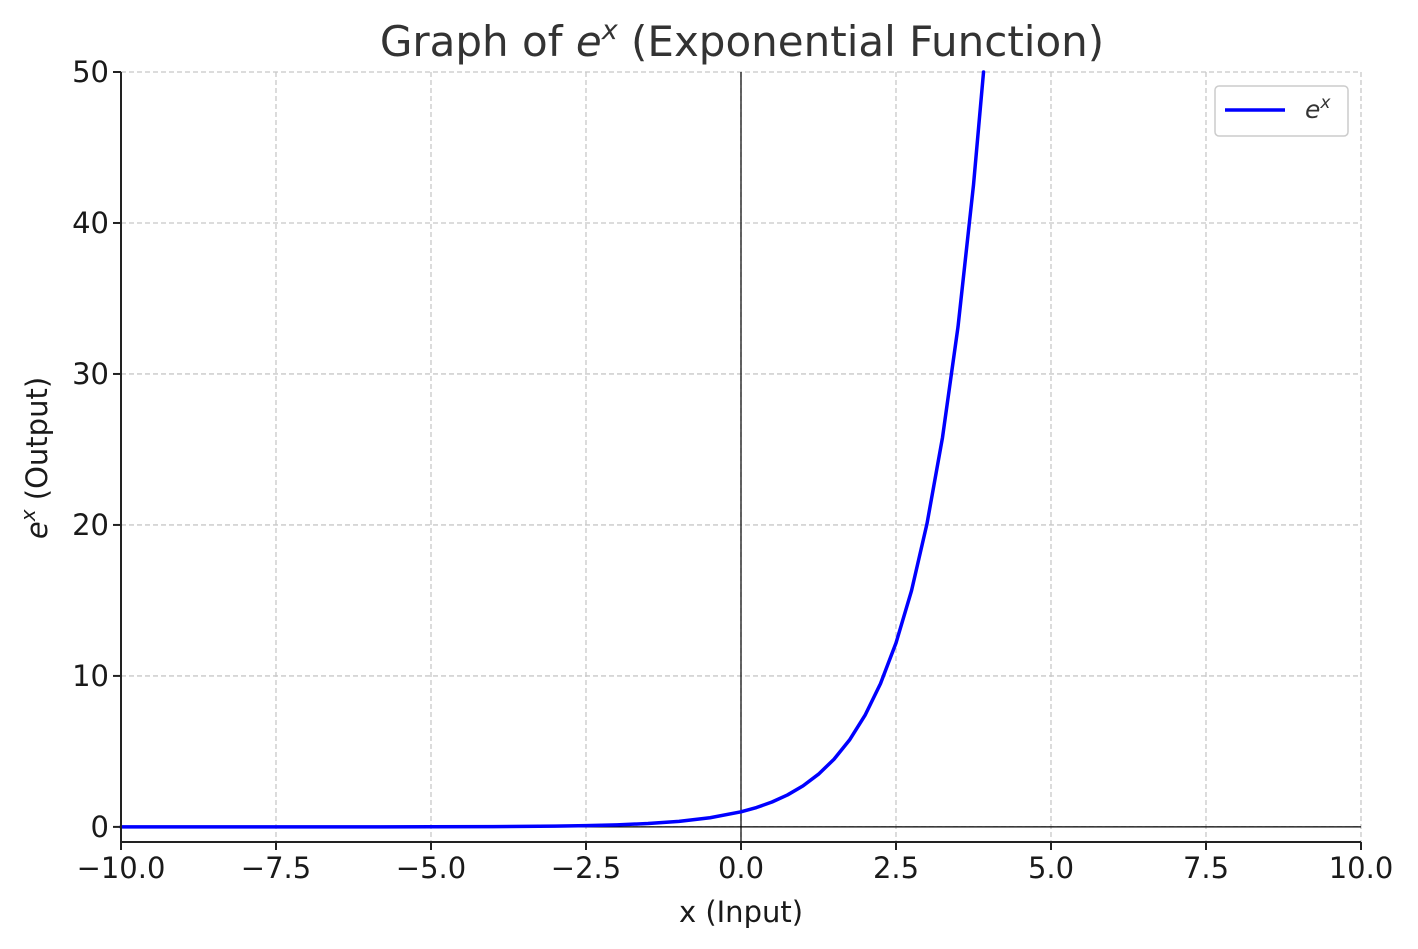  Describe the element at coordinates (589, 41) in the screenshot. I see `chart-title-base: e` at that location.